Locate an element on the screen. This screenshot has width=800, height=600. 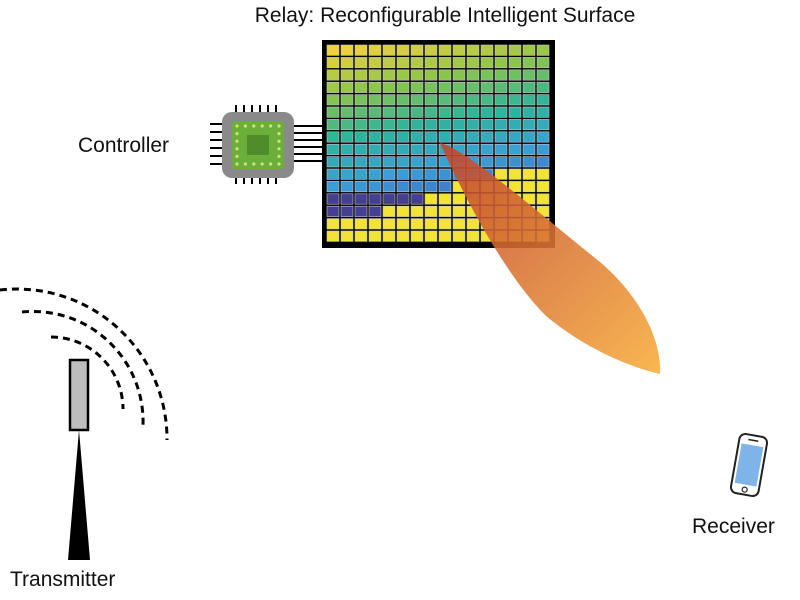
reflected-beam is located at coordinates (550, 258).